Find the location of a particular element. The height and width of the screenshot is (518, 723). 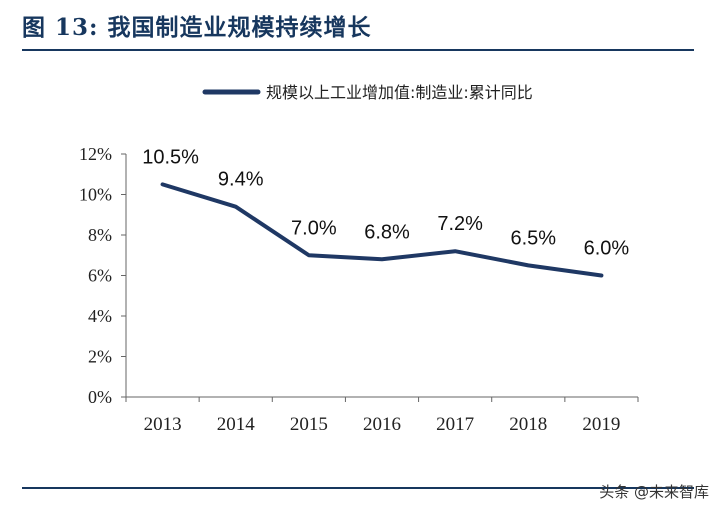

y-tick-label: 6% is located at coordinates (100, 276).